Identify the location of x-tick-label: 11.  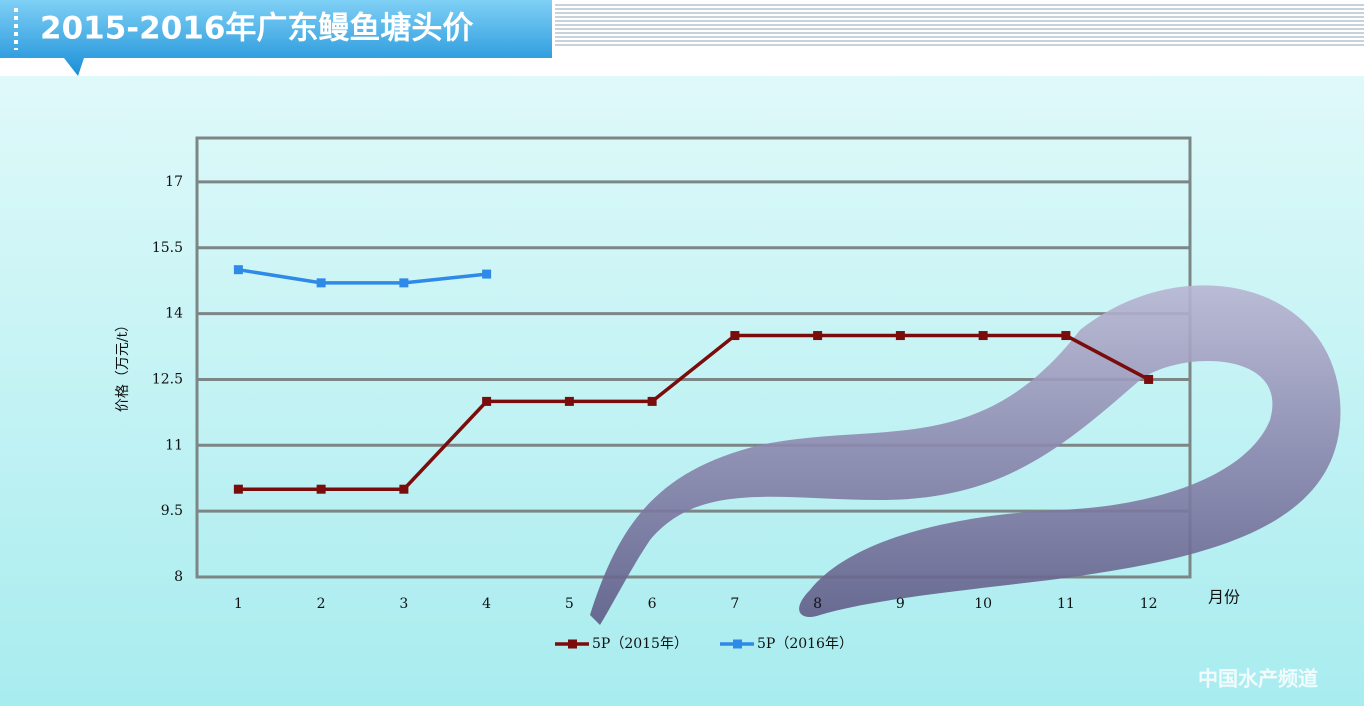
(1066, 604).